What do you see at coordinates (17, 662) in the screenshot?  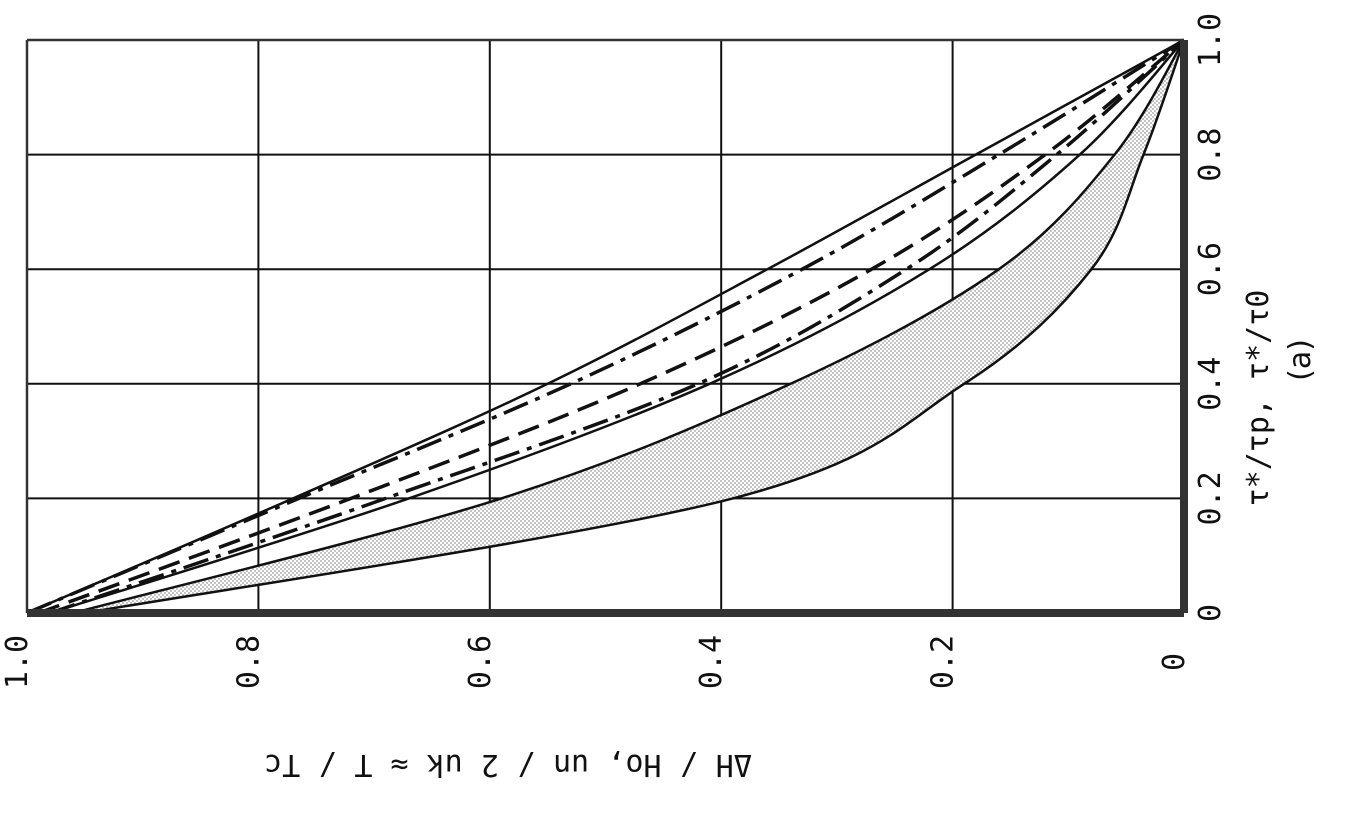 I see `y-tick-label-5: 1.0` at bounding box center [17, 662].